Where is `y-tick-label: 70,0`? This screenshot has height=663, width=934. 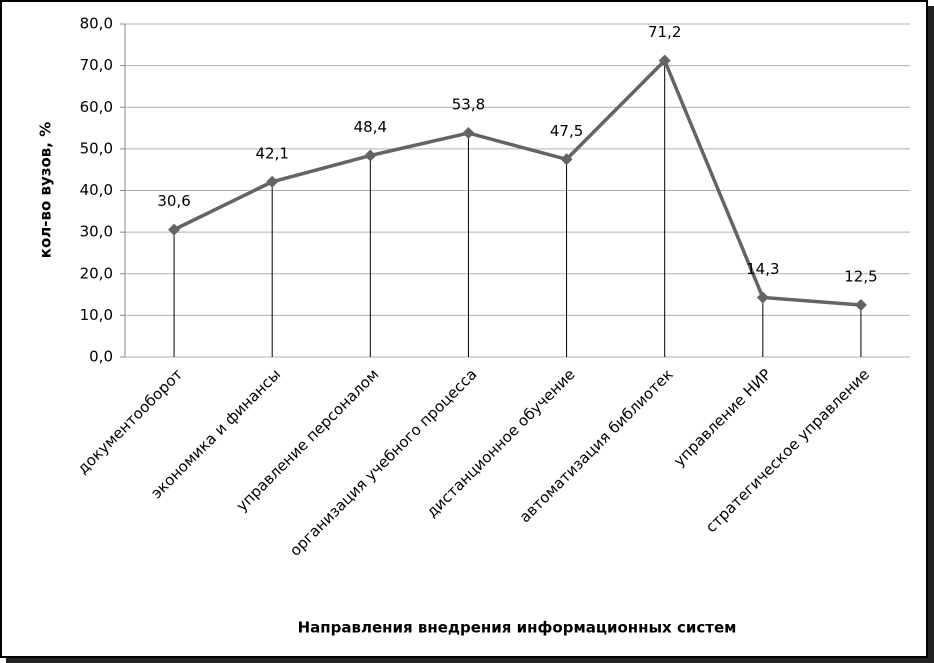
y-tick-label: 70,0 is located at coordinates (96, 65).